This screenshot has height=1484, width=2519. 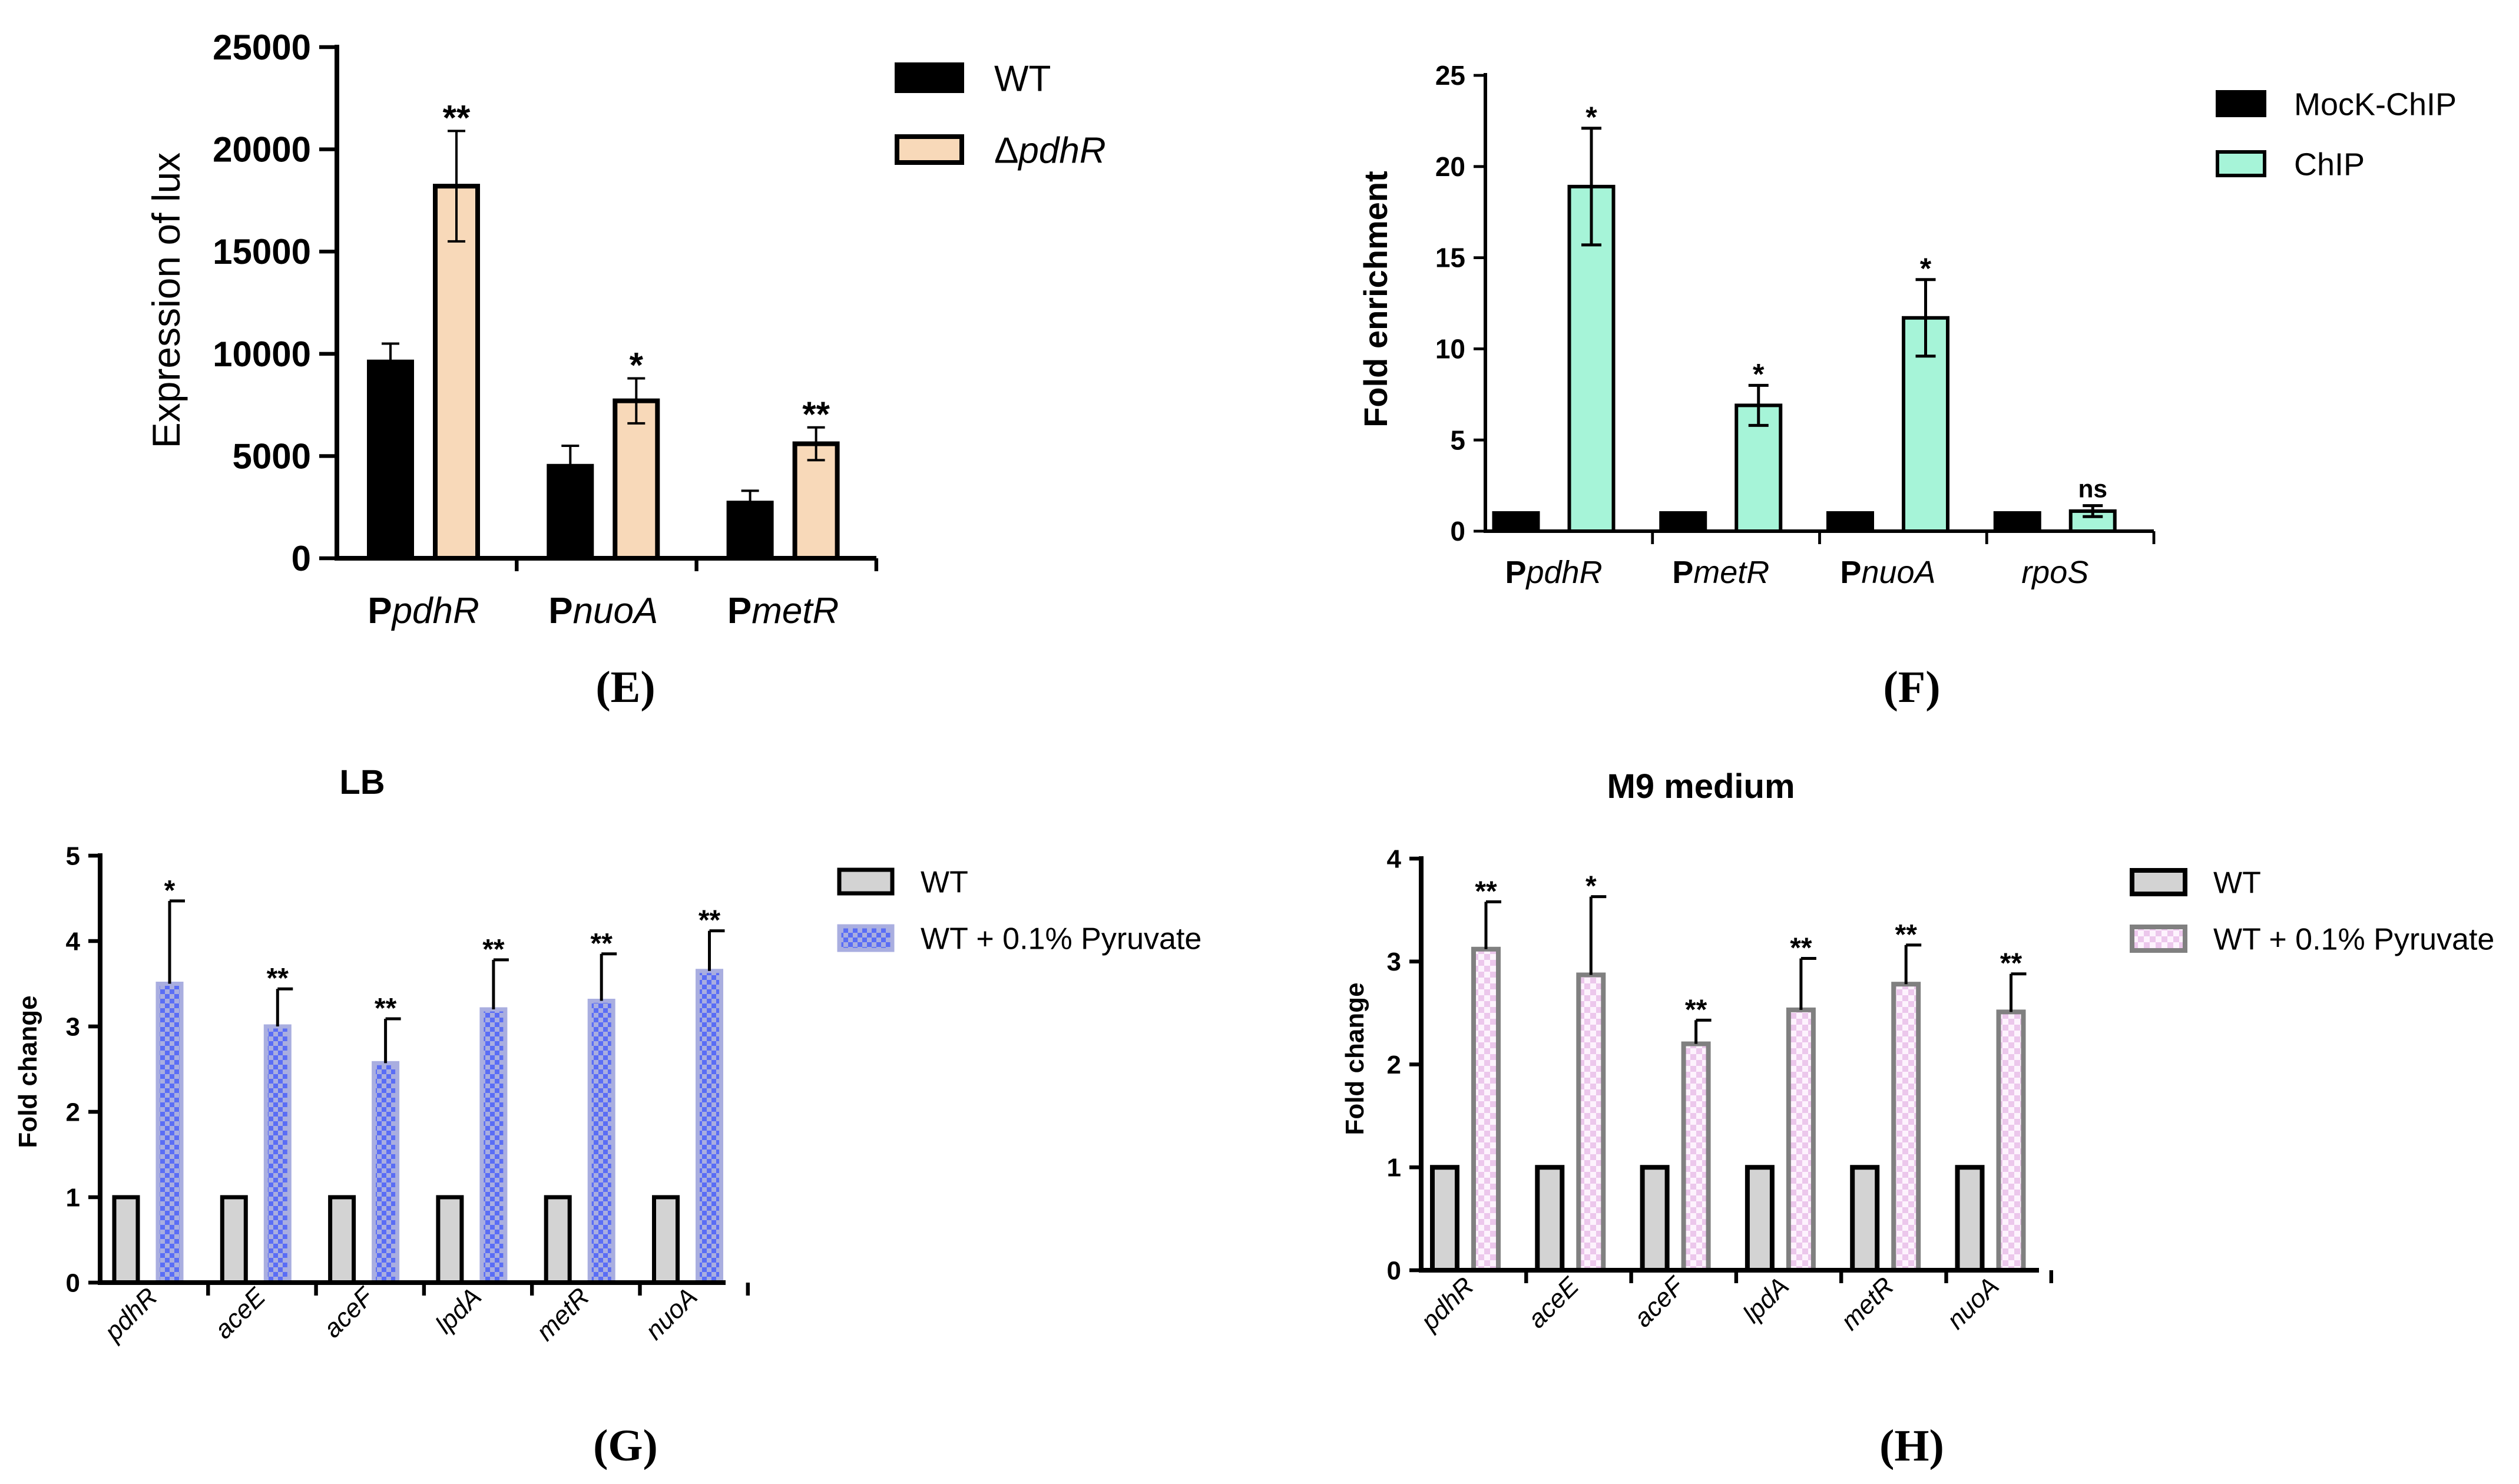 What do you see at coordinates (301, 558) in the screenshot?
I see `panel-e-ytick-label: 0` at bounding box center [301, 558].